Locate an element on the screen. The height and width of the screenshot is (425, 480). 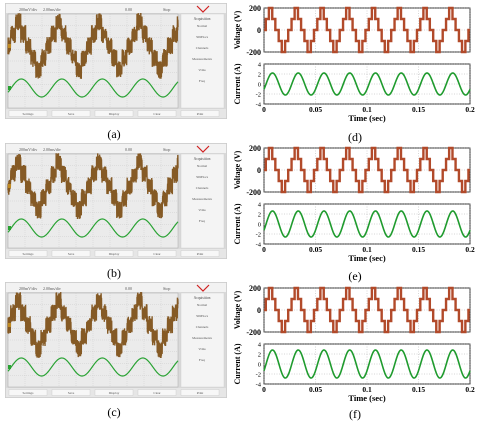
x-axis-label: Time (sec) is located at coordinates (367, 398).